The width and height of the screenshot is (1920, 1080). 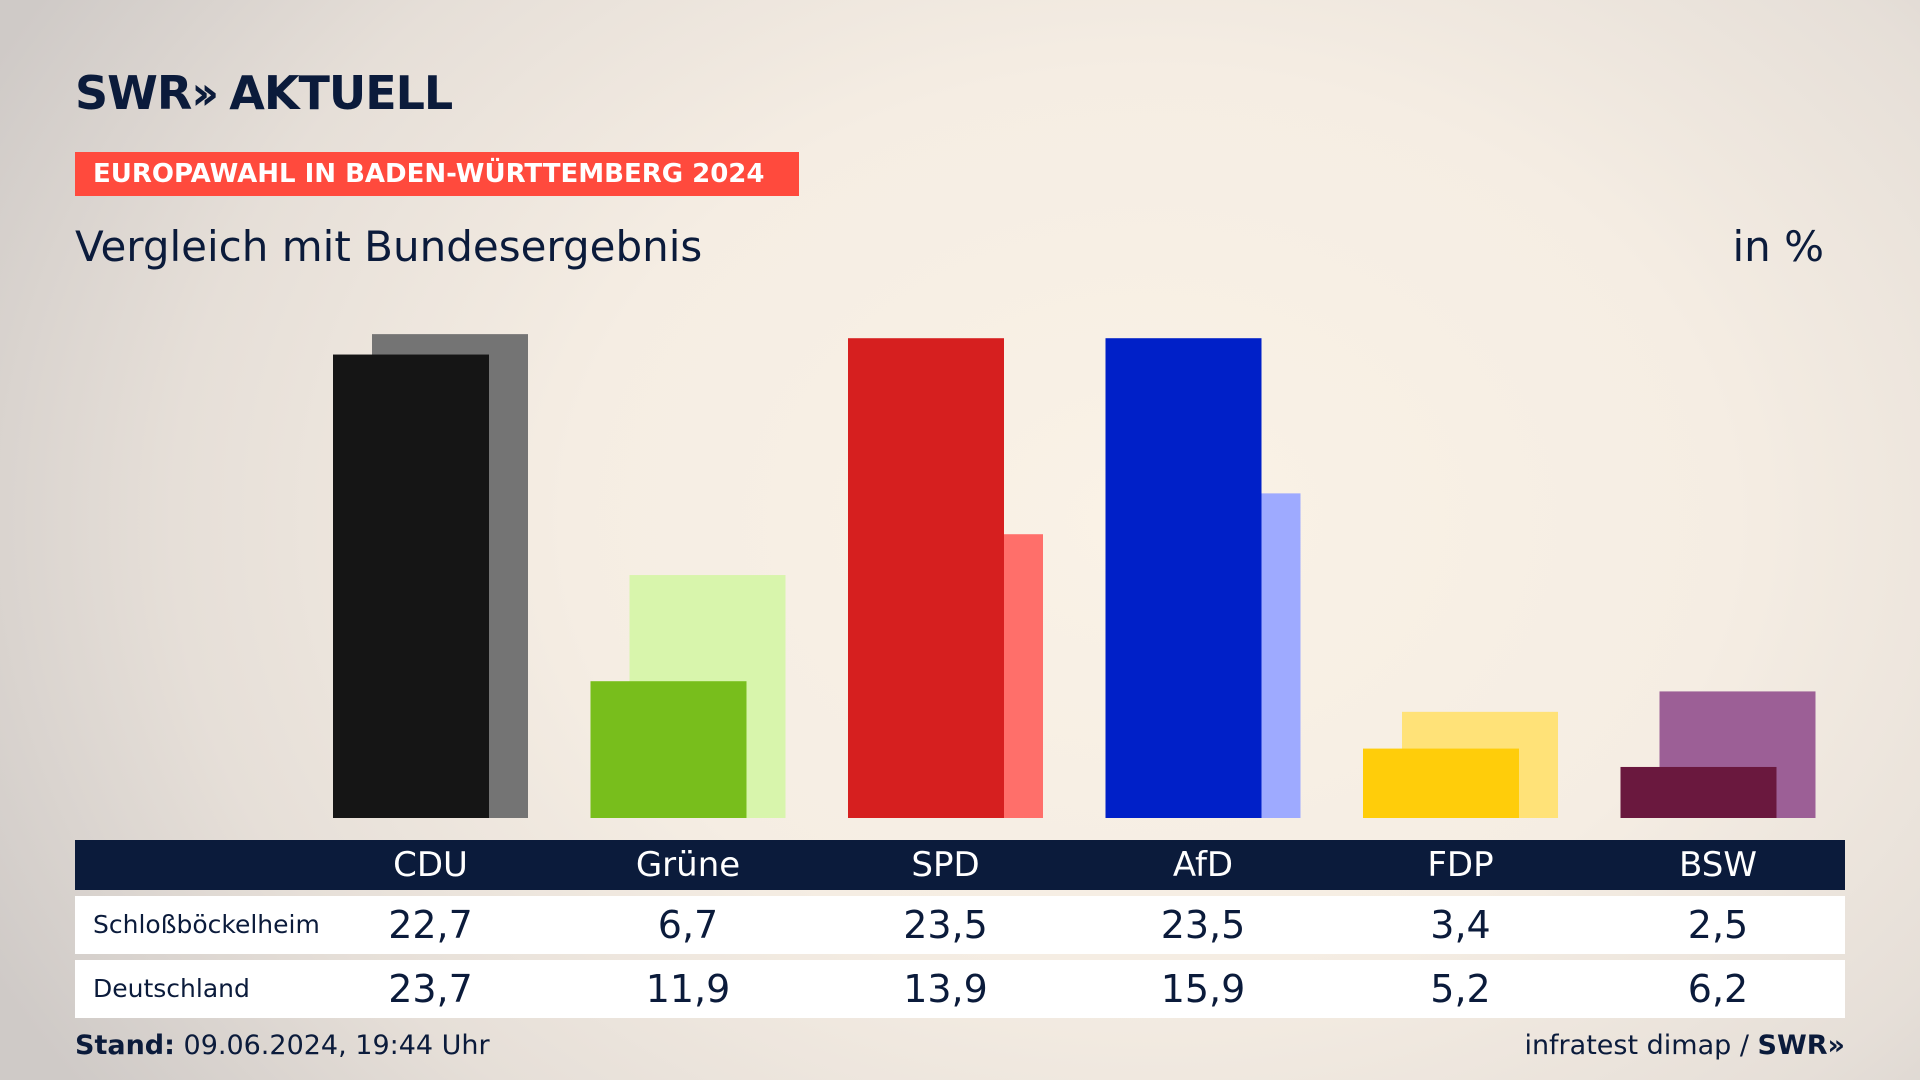 I want to click on source-text: infratest dimap, so click(x=1628, y=1045).